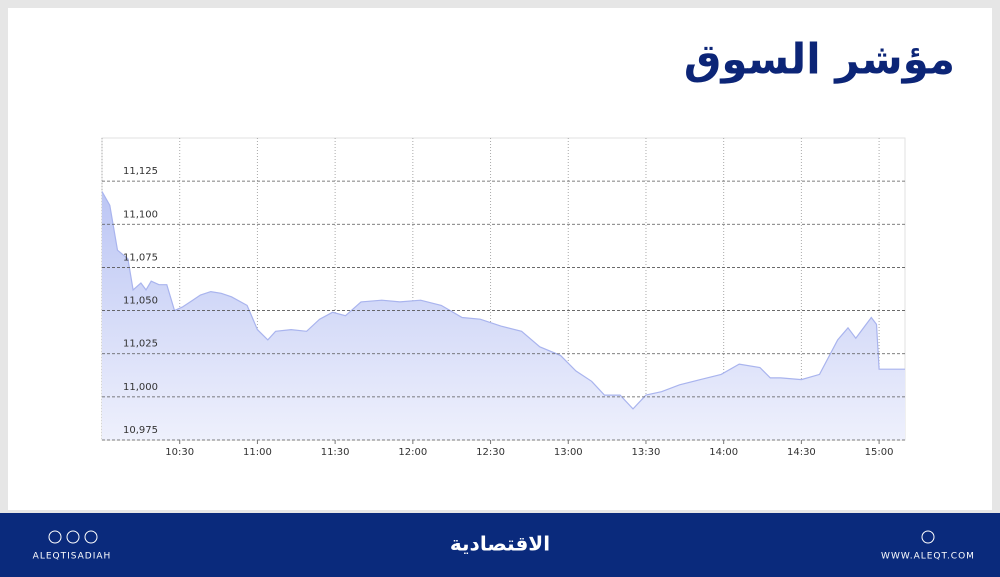 The width and height of the screenshot is (1000, 577). I want to click on x-tick-label: 11:00, so click(257, 452).